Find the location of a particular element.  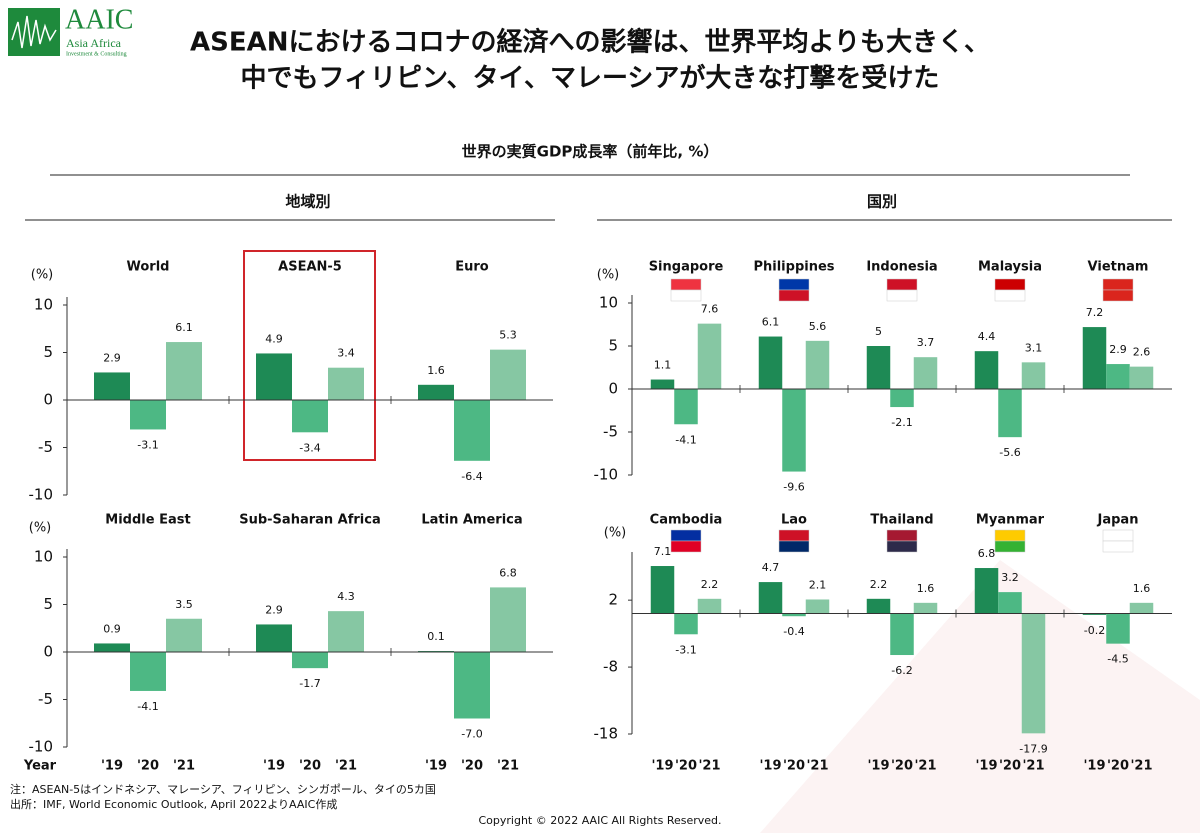

value-label: 4.7 is located at coordinates (771, 567).